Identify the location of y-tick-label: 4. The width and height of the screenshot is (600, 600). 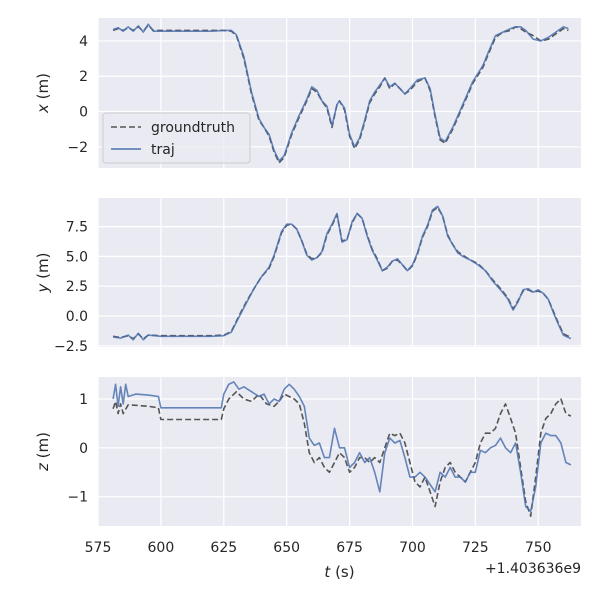
(83, 42).